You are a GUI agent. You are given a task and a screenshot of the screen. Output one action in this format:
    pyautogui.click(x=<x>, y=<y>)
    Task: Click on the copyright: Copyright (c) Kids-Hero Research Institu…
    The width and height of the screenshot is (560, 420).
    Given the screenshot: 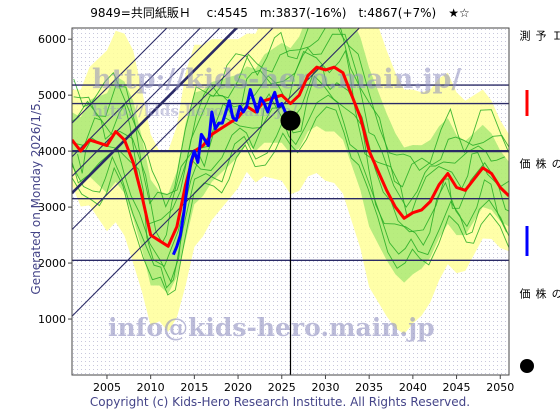 What is the action you would take?
    pyautogui.click(x=280, y=402)
    